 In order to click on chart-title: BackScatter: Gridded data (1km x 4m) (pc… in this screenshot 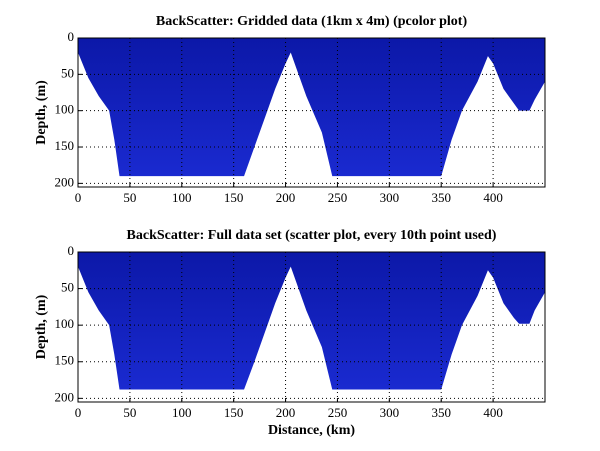, I will do `click(312, 21)`.